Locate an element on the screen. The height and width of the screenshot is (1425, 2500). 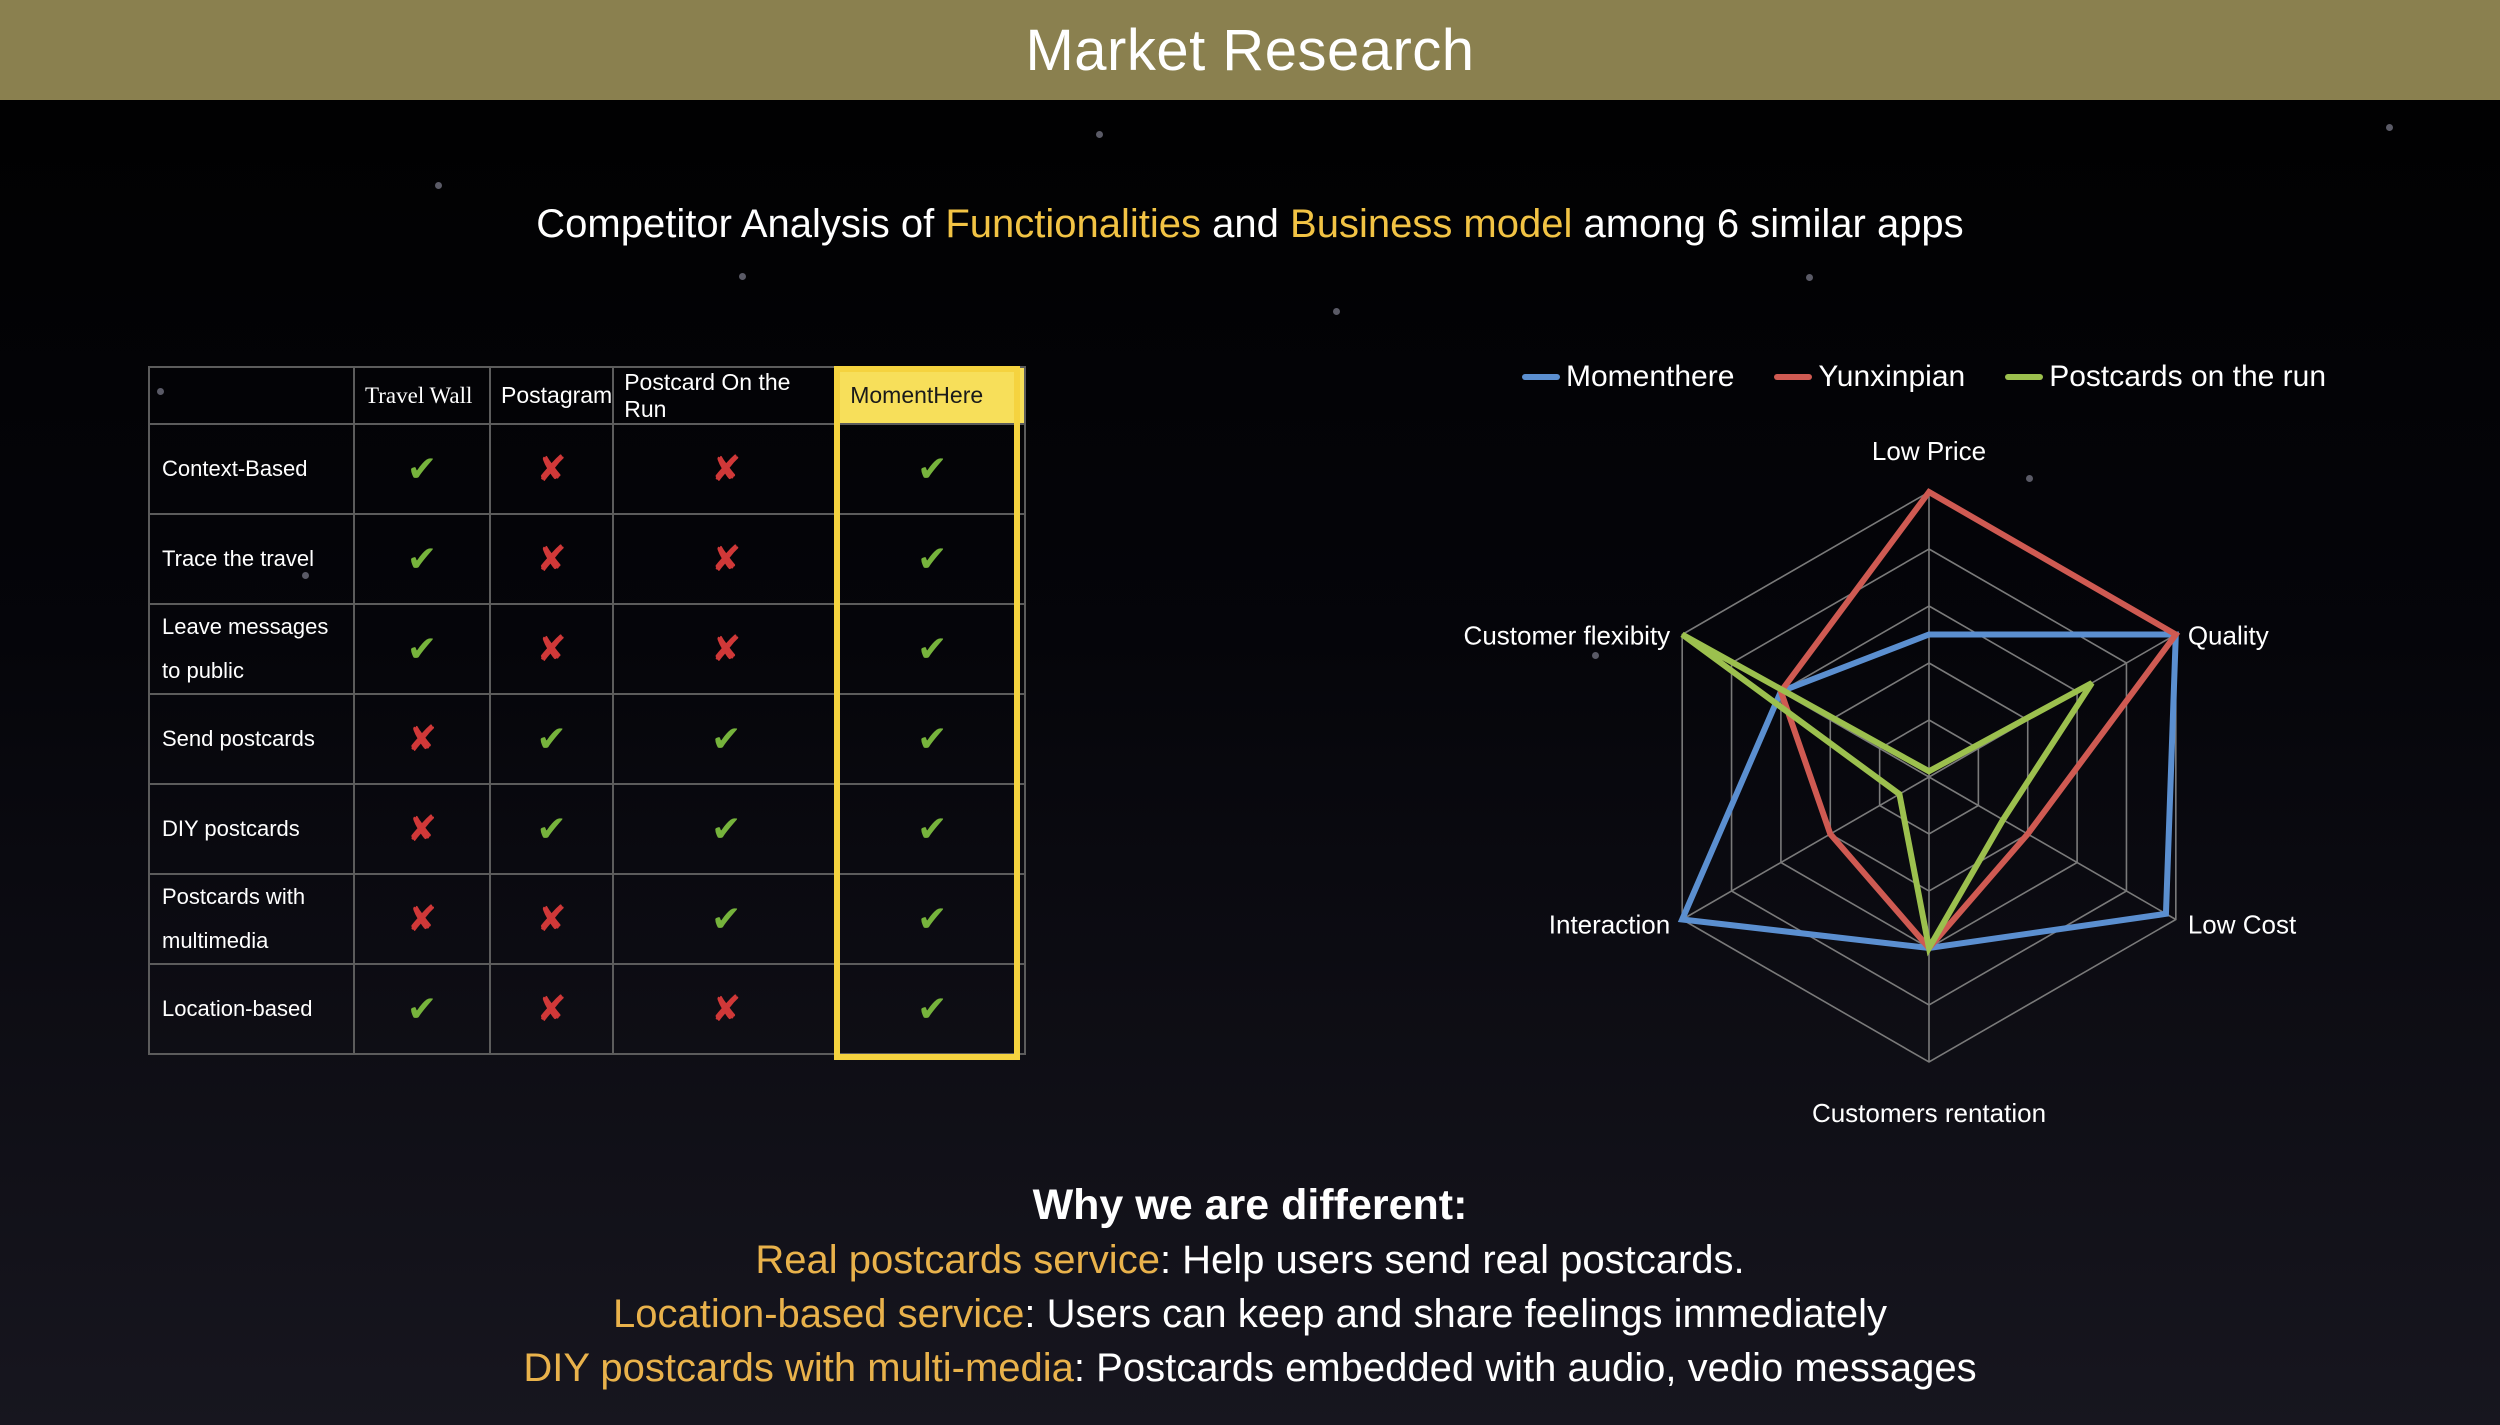
difference-key: Location-based service is located at coordinates (818, 1314).